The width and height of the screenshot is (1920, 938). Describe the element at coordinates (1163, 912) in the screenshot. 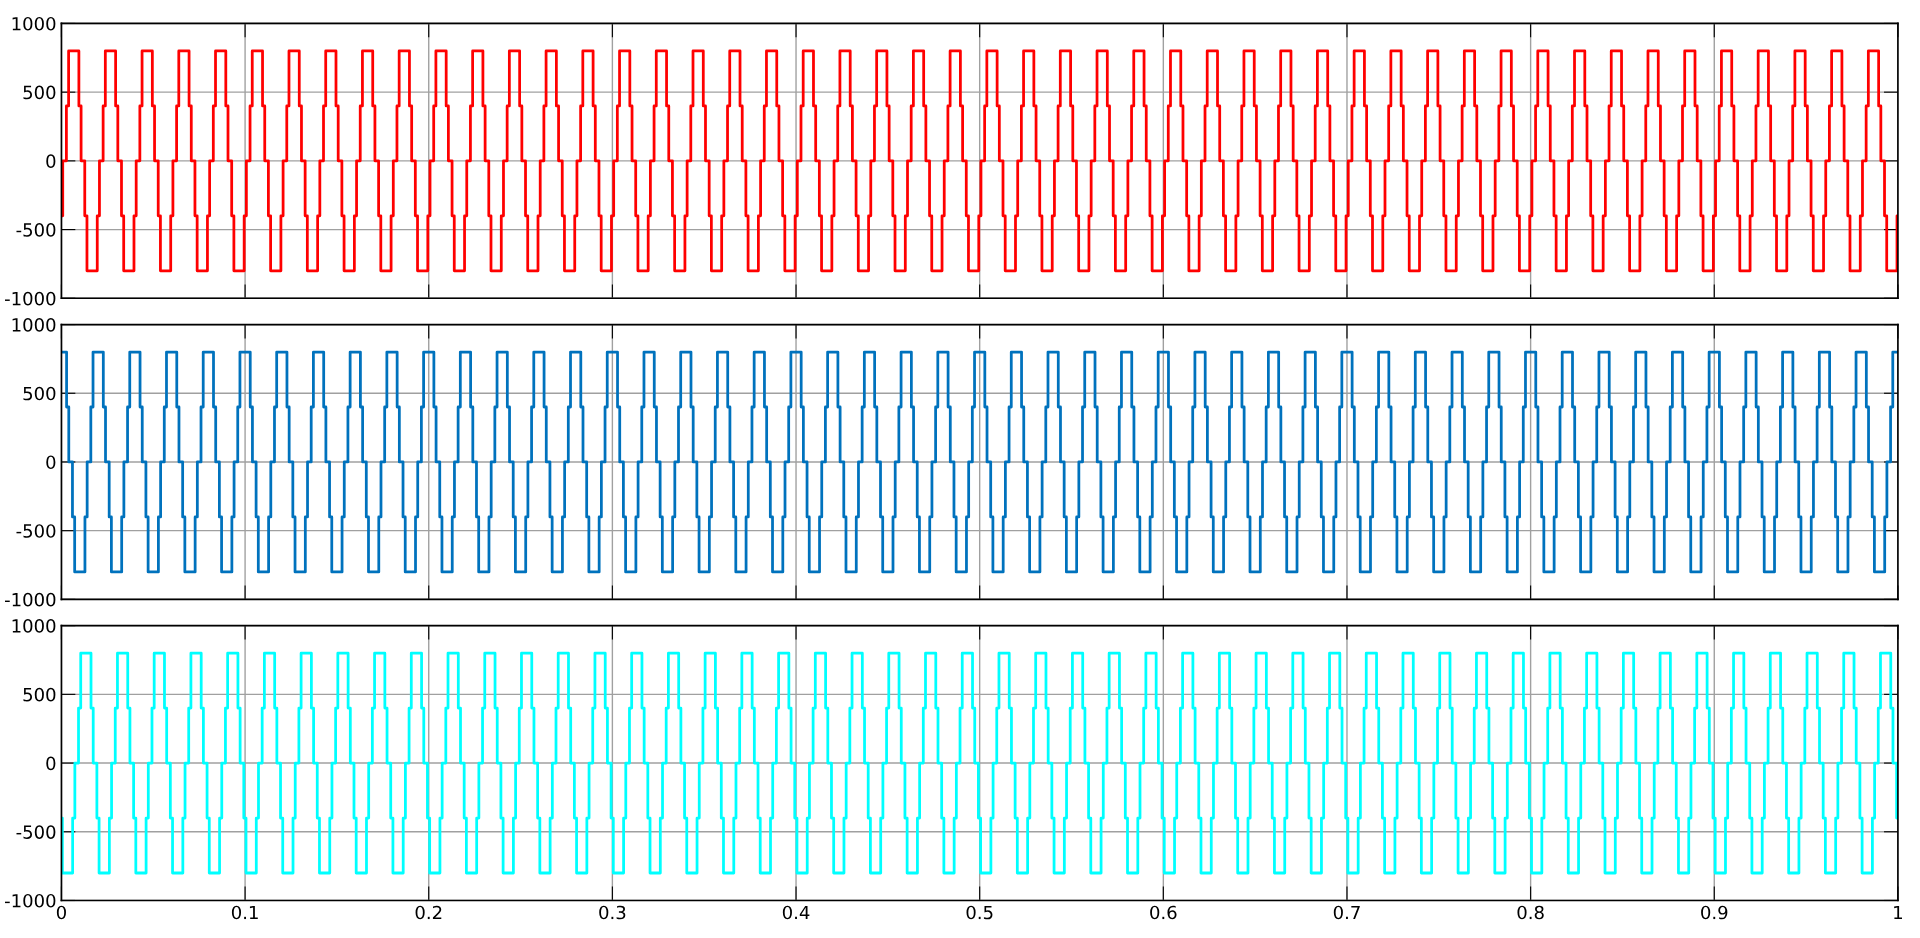

I see `x-tick-label: 0.6` at that location.